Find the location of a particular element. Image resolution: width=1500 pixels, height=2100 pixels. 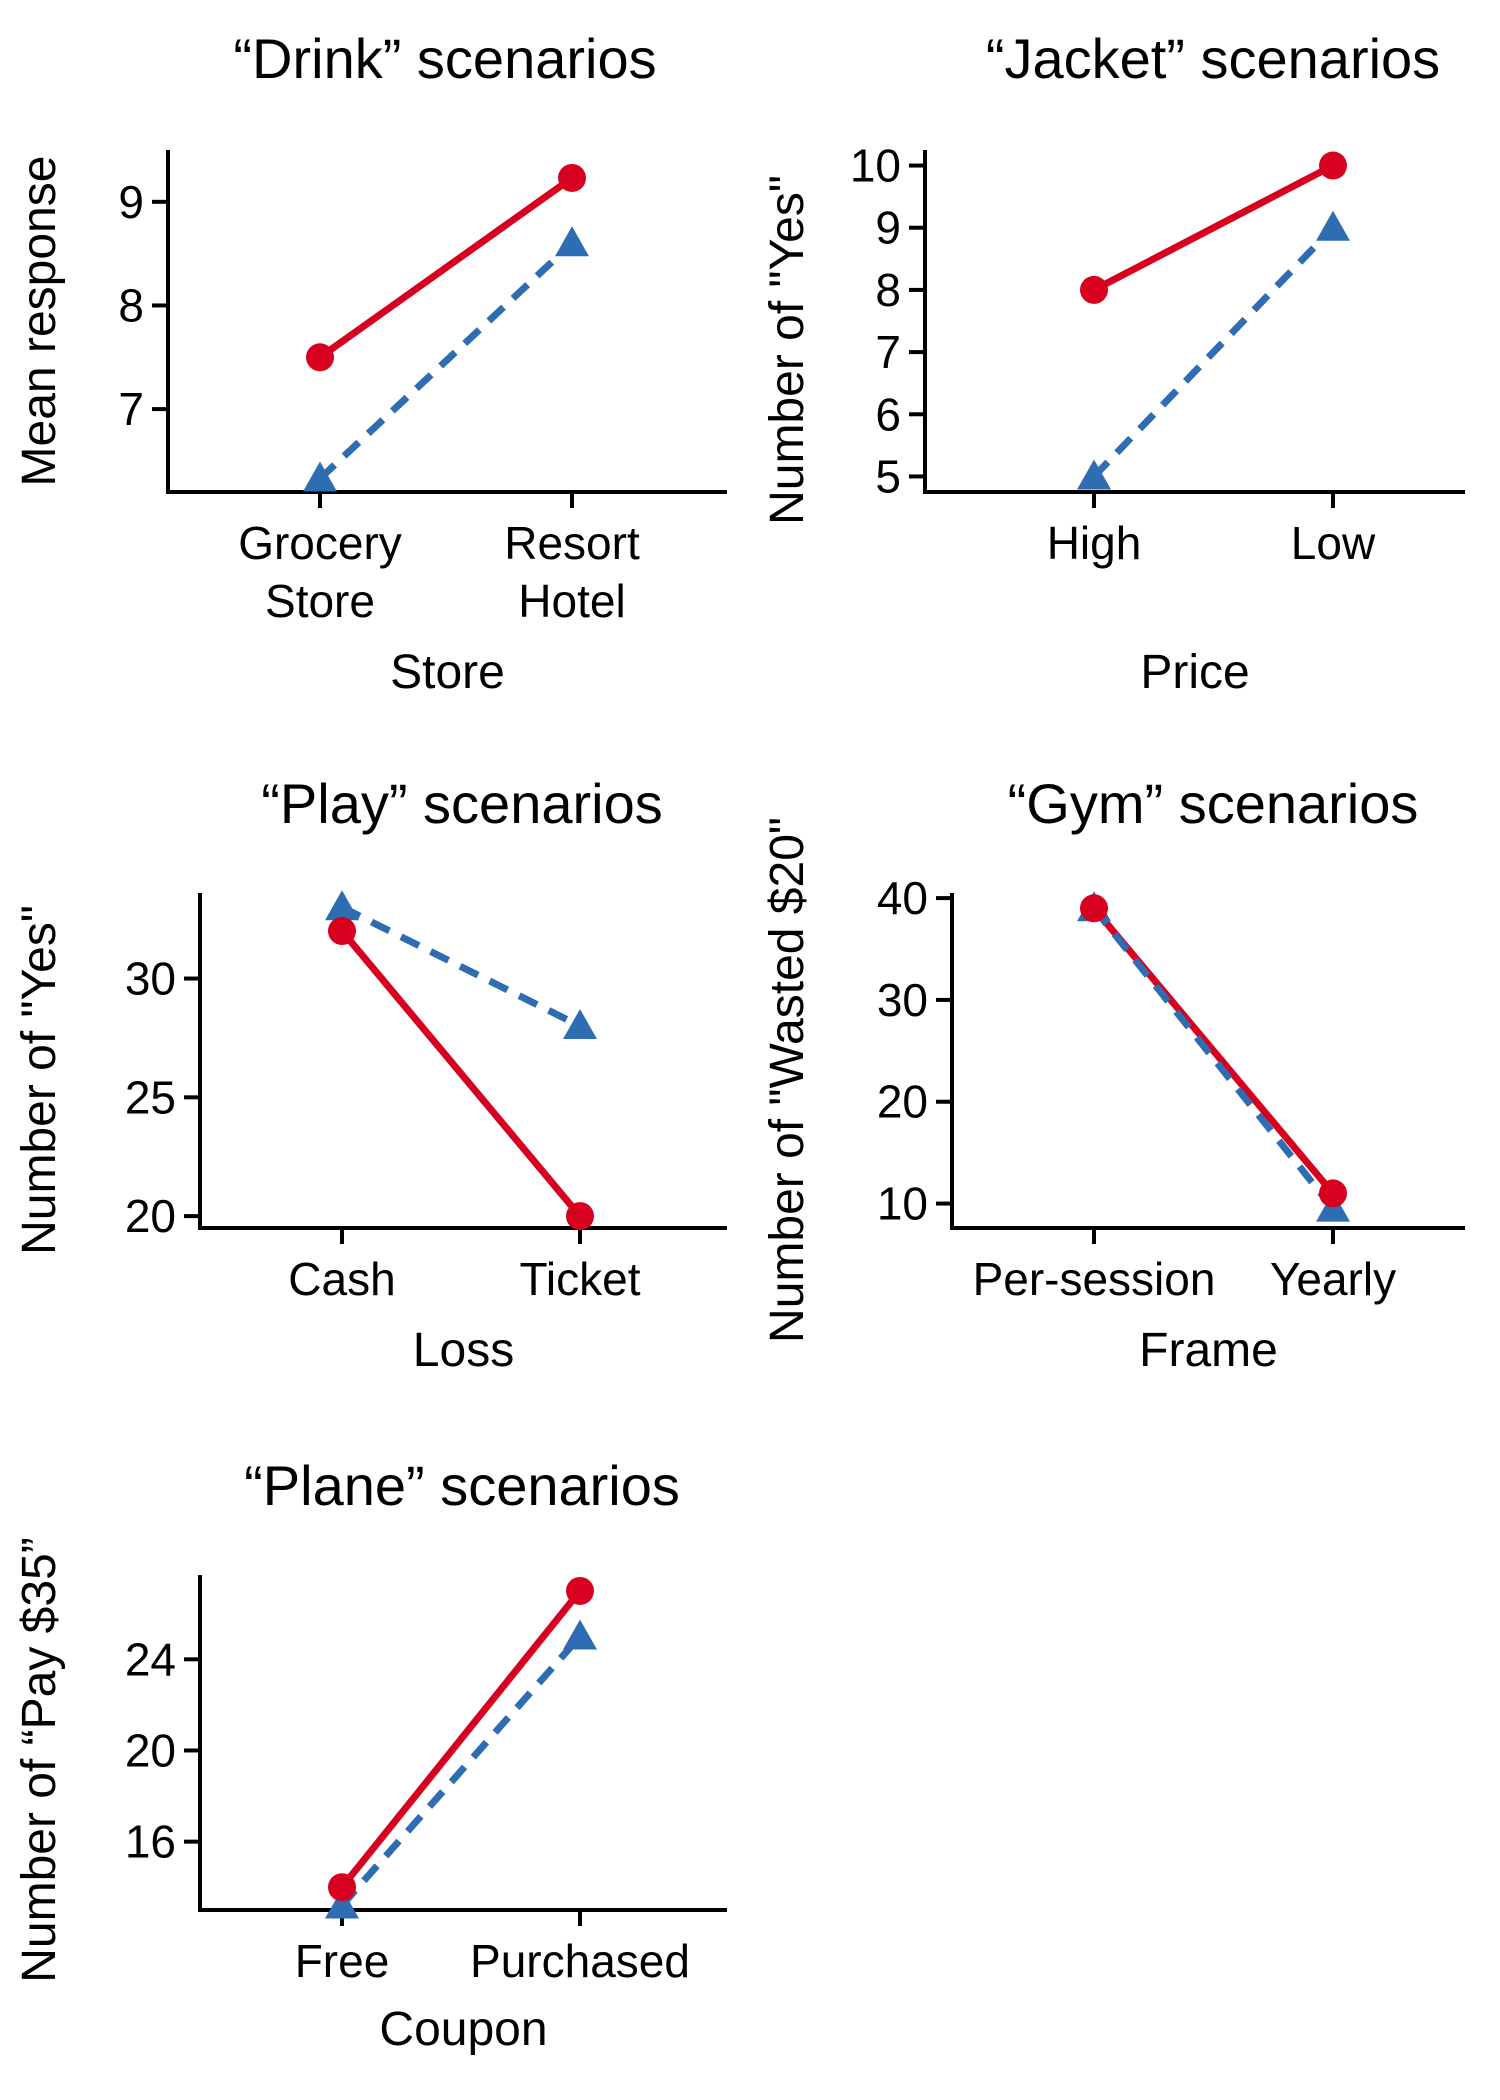

x-tick-label: Ticket is located at coordinates (580, 1279).